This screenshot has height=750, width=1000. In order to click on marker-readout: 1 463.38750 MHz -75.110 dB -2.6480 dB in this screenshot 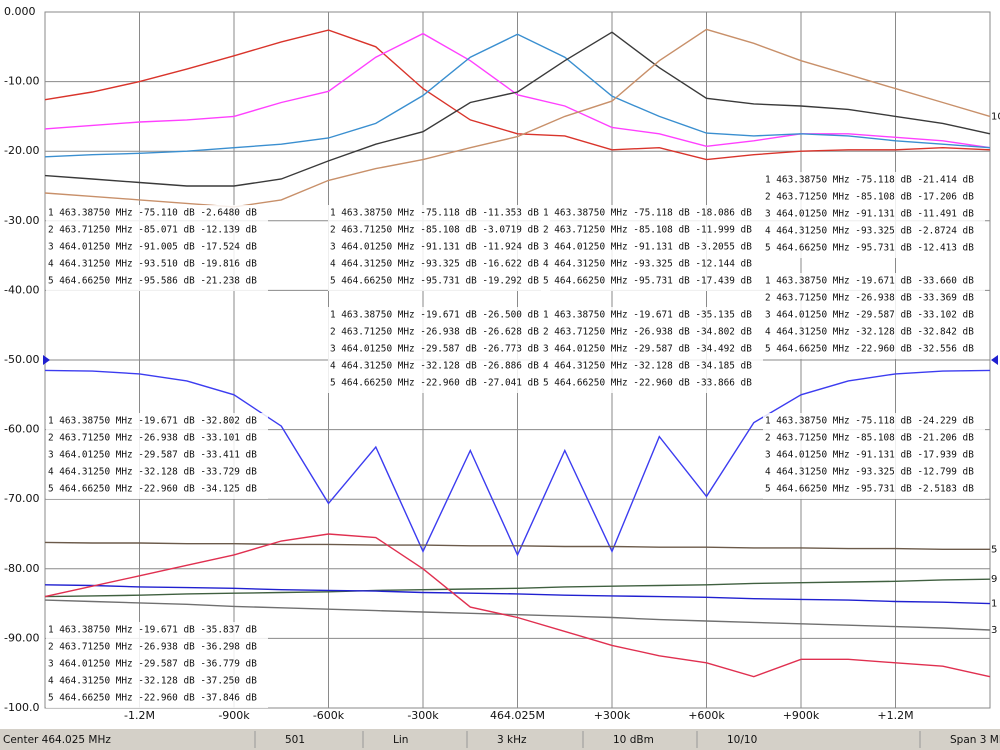, I will do `click(152, 213)`.